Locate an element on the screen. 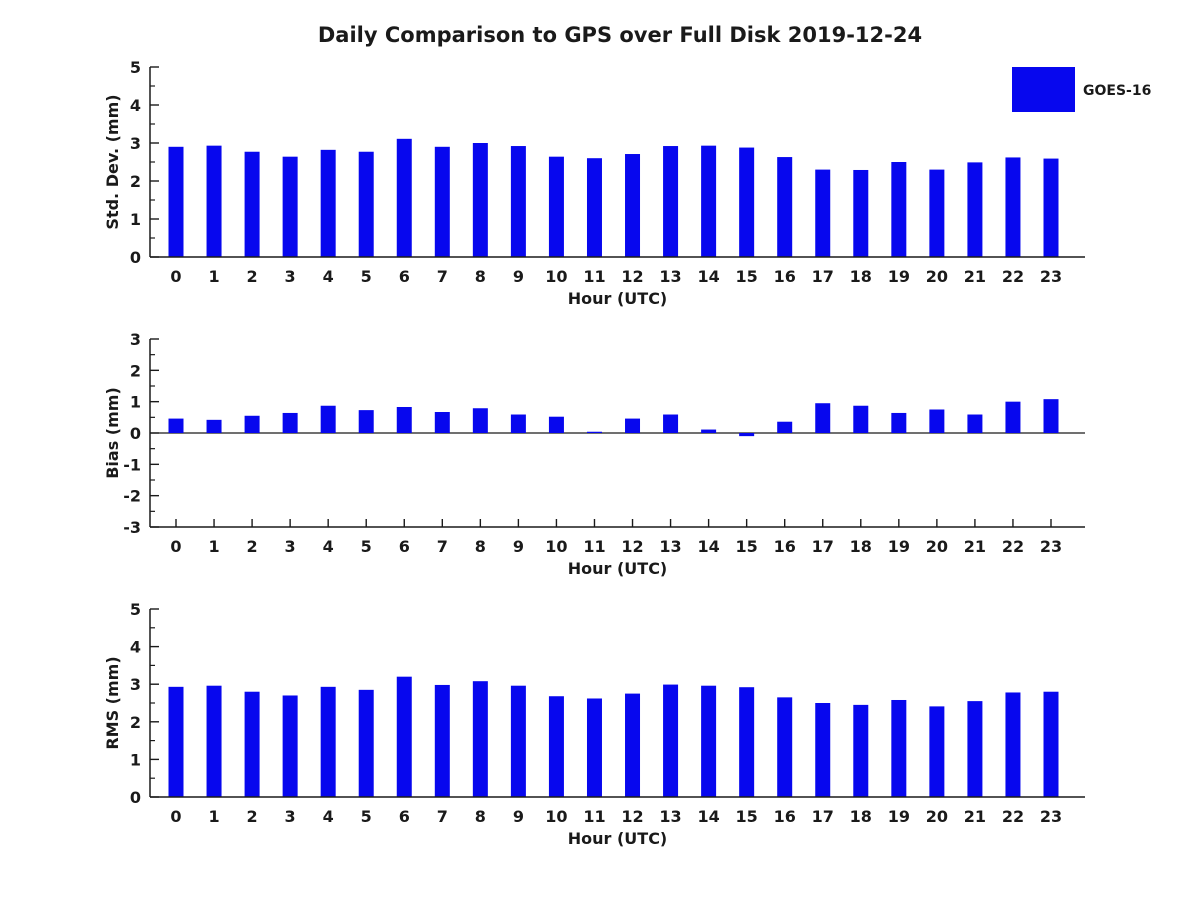 Image resolution: width=1200 pixels, height=900 pixels. x-tick-label: 8 is located at coordinates (480, 546).